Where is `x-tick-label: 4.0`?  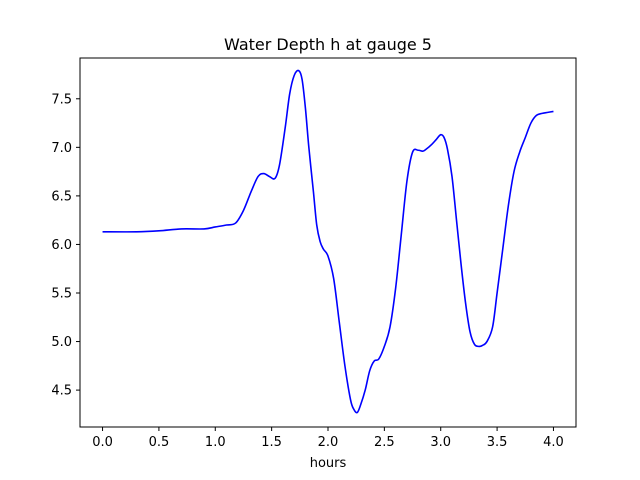
x-tick-label: 4.0 is located at coordinates (553, 442).